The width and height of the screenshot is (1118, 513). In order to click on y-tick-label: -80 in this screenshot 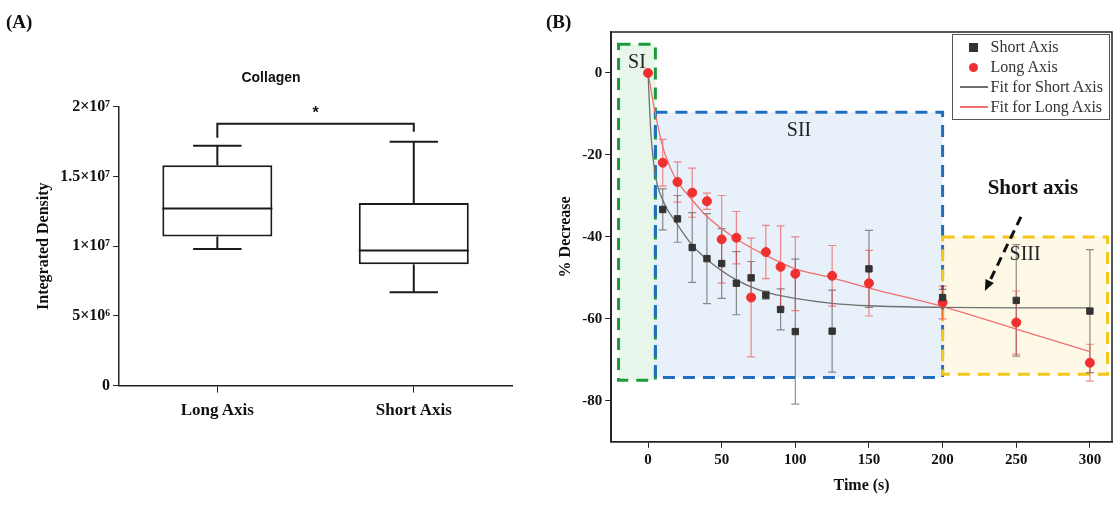, I will do `click(592, 399)`.